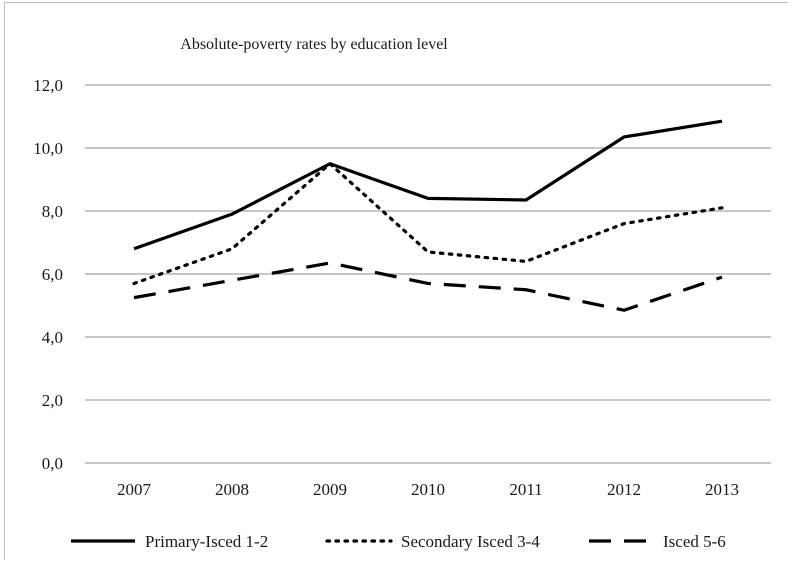 This screenshot has width=792, height=566. I want to click on x-tick-label: 2009, so click(330, 489).